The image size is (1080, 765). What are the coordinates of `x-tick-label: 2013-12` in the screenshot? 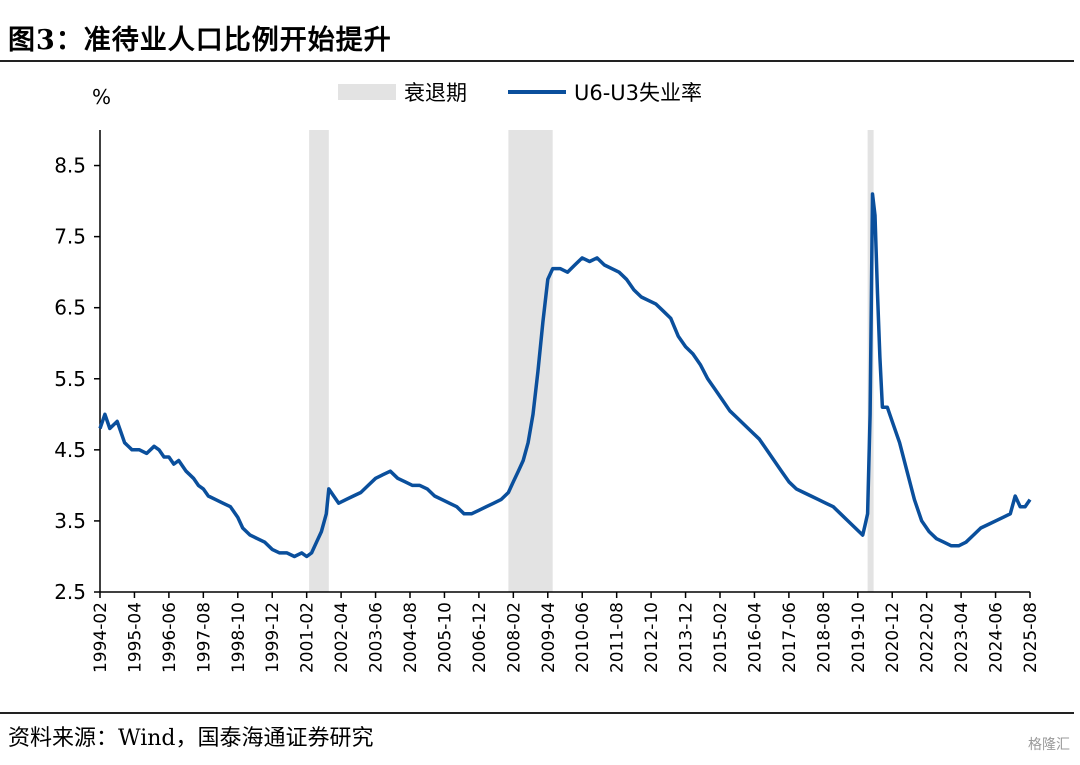 It's located at (687, 637).